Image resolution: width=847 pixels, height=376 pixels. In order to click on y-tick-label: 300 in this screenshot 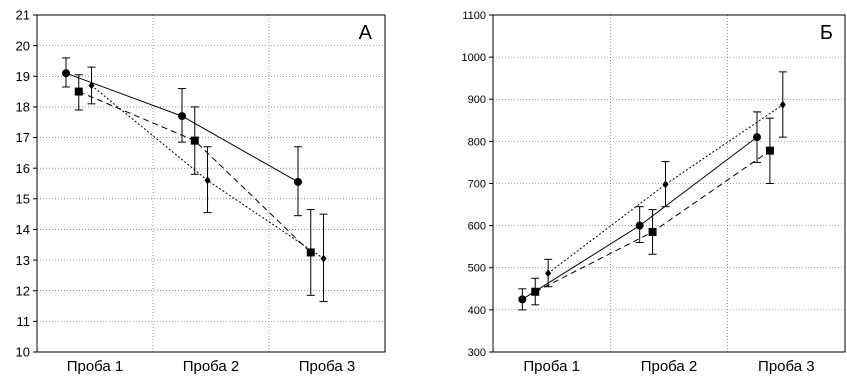, I will do `click(477, 353)`.